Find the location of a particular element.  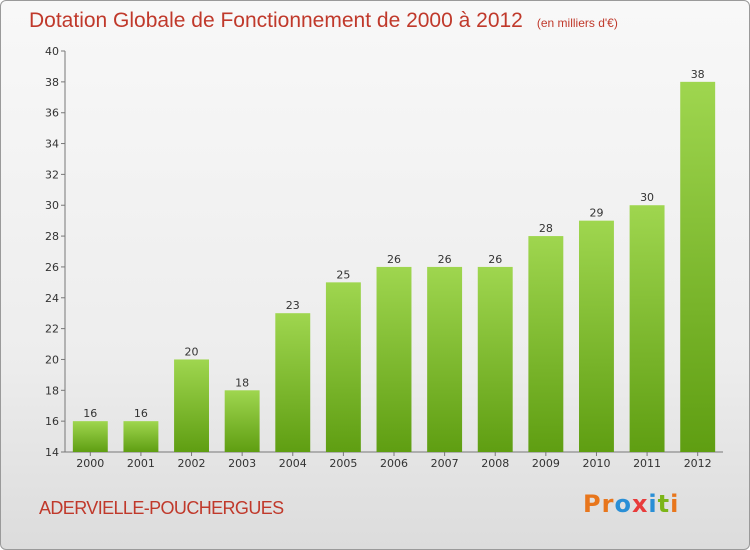

data-label: 20 is located at coordinates (192, 351).